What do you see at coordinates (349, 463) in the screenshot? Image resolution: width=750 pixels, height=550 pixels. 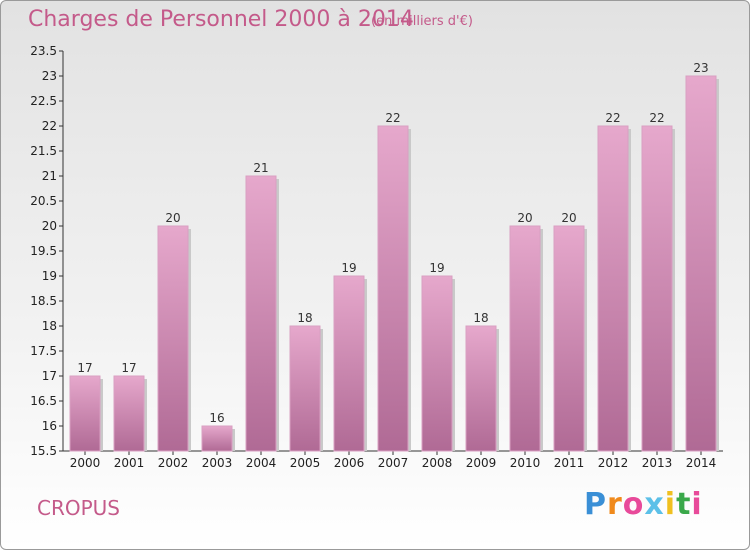 I see `x-tick-label: 2006` at bounding box center [349, 463].